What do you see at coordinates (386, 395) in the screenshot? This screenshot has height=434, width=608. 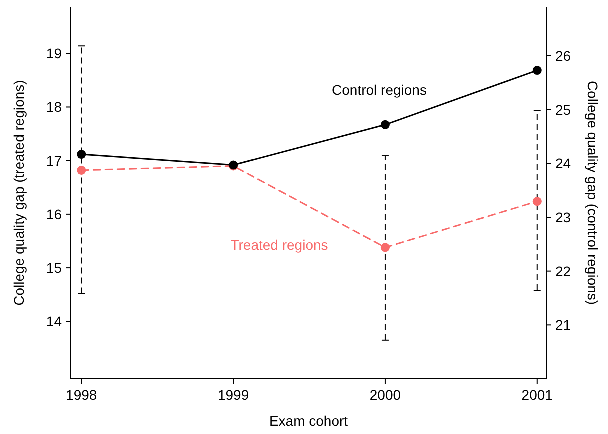 I see `x-tick-label: 2000` at bounding box center [386, 395].